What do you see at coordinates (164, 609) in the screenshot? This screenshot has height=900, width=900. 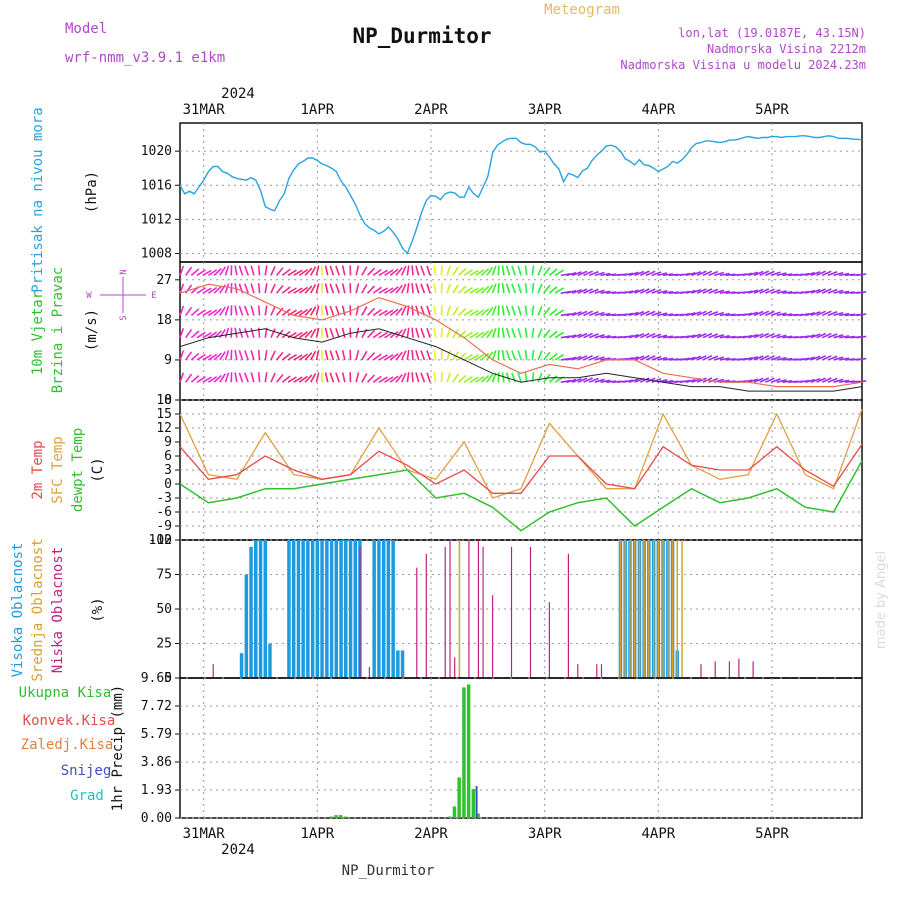 I see `y-tick-label: 50` at bounding box center [164, 609].